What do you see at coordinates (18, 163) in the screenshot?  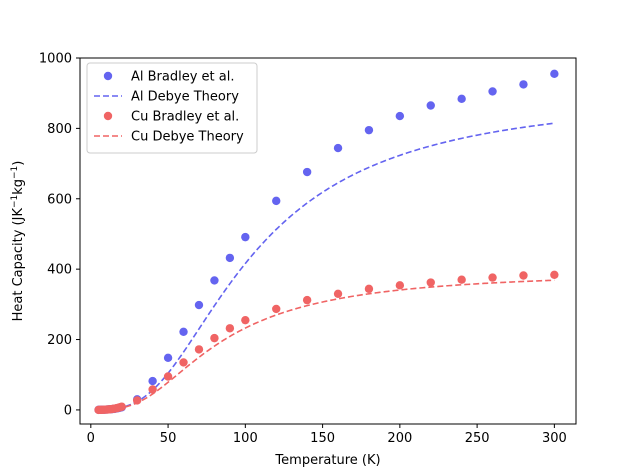 I see `y-axis-label-part: )` at bounding box center [18, 163].